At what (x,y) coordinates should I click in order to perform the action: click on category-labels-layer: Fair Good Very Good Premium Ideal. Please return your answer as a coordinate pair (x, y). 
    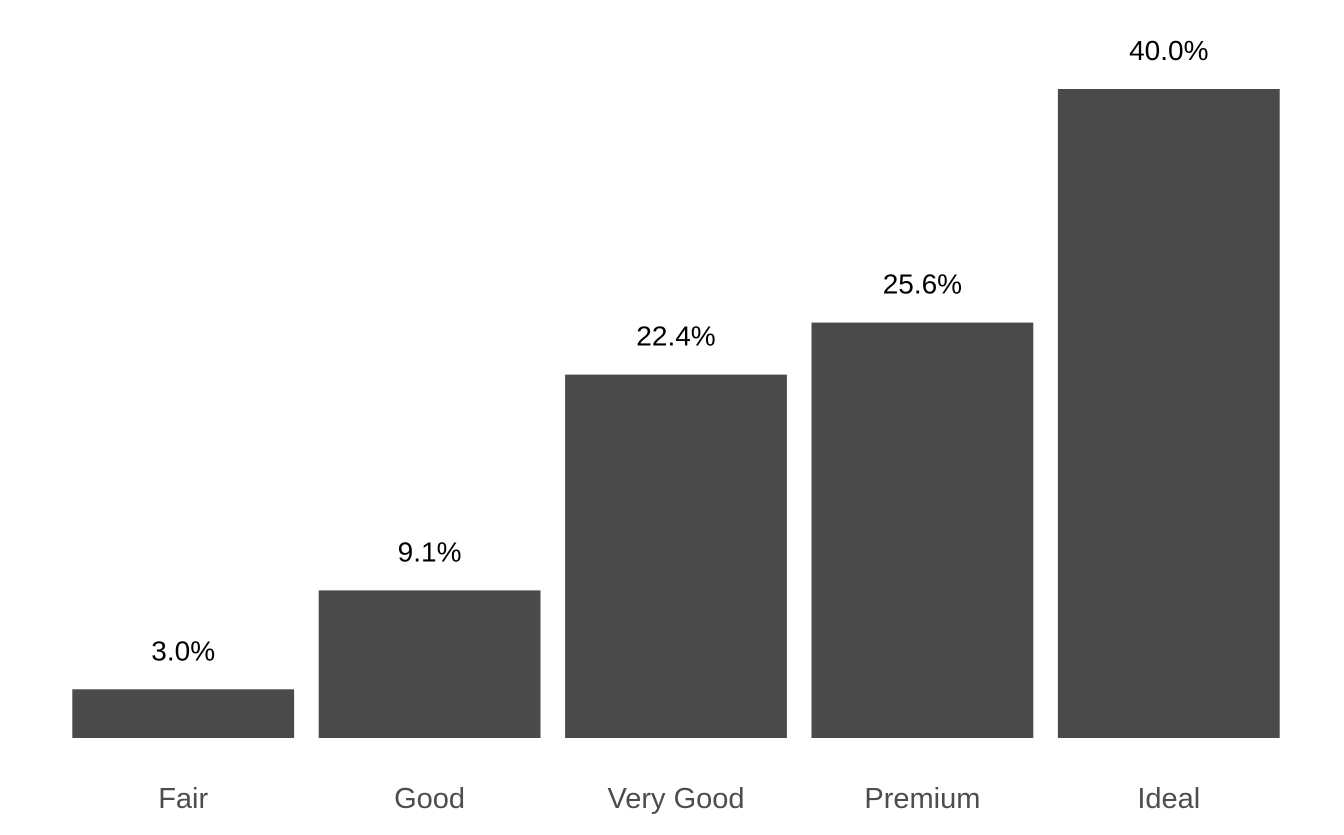
    Looking at the image, I should click on (679, 799).